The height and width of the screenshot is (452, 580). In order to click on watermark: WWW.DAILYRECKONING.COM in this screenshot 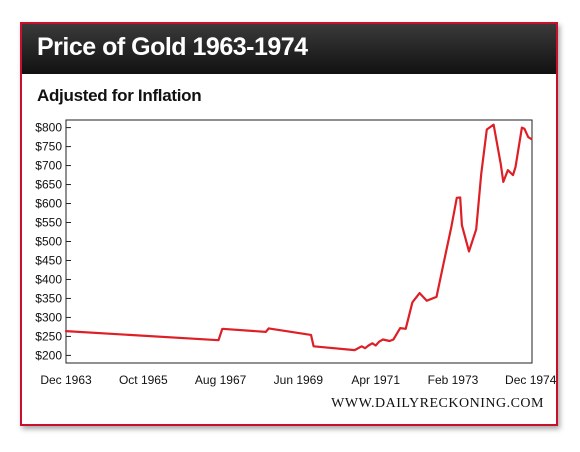, I will do `click(437, 403)`.